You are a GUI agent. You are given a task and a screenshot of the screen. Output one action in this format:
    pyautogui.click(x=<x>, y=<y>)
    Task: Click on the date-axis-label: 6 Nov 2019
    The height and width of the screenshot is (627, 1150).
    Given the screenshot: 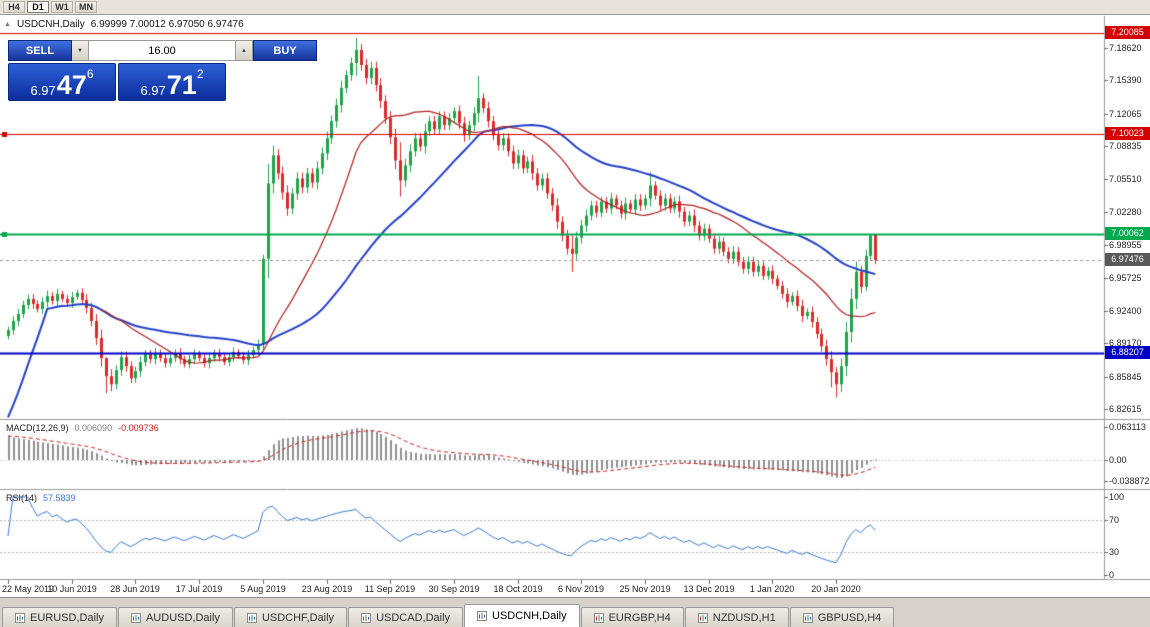 What is the action you would take?
    pyautogui.click(x=581, y=589)
    